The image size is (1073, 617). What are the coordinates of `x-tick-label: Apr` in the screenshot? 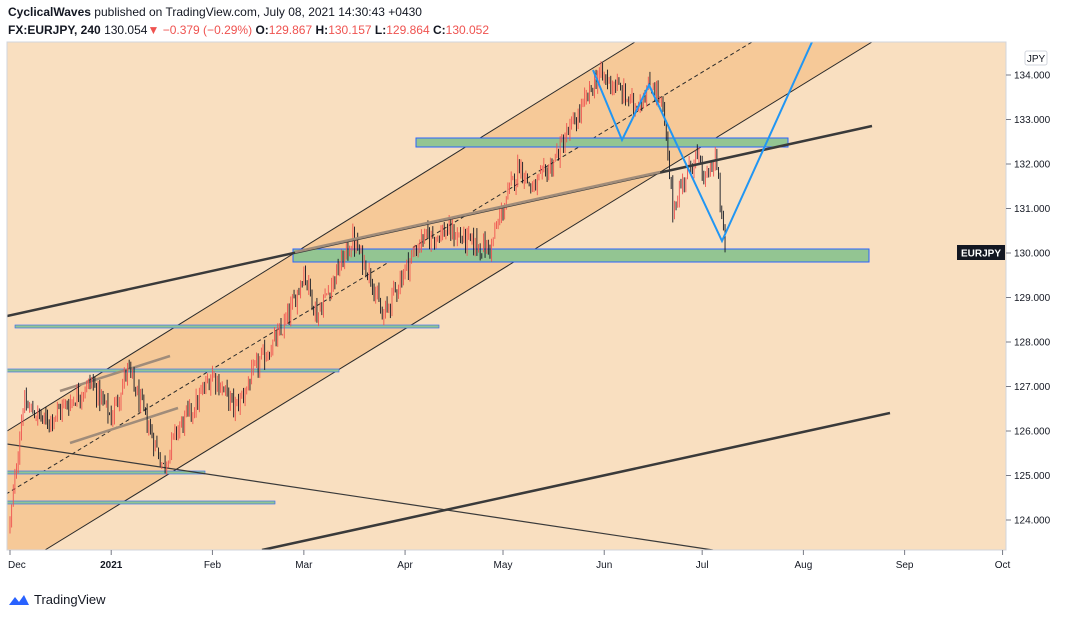 It's located at (405, 565).